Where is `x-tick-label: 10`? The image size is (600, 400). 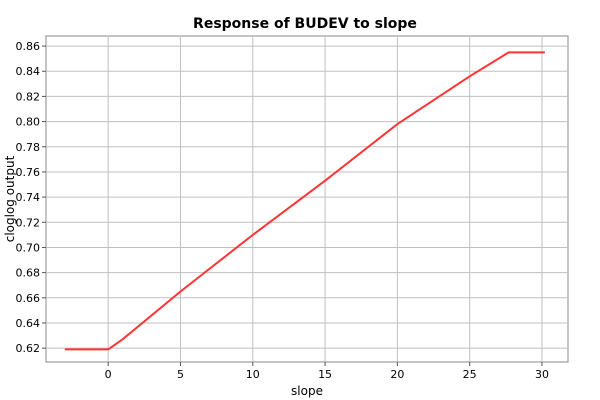 x-tick-label: 10 is located at coordinates (253, 374).